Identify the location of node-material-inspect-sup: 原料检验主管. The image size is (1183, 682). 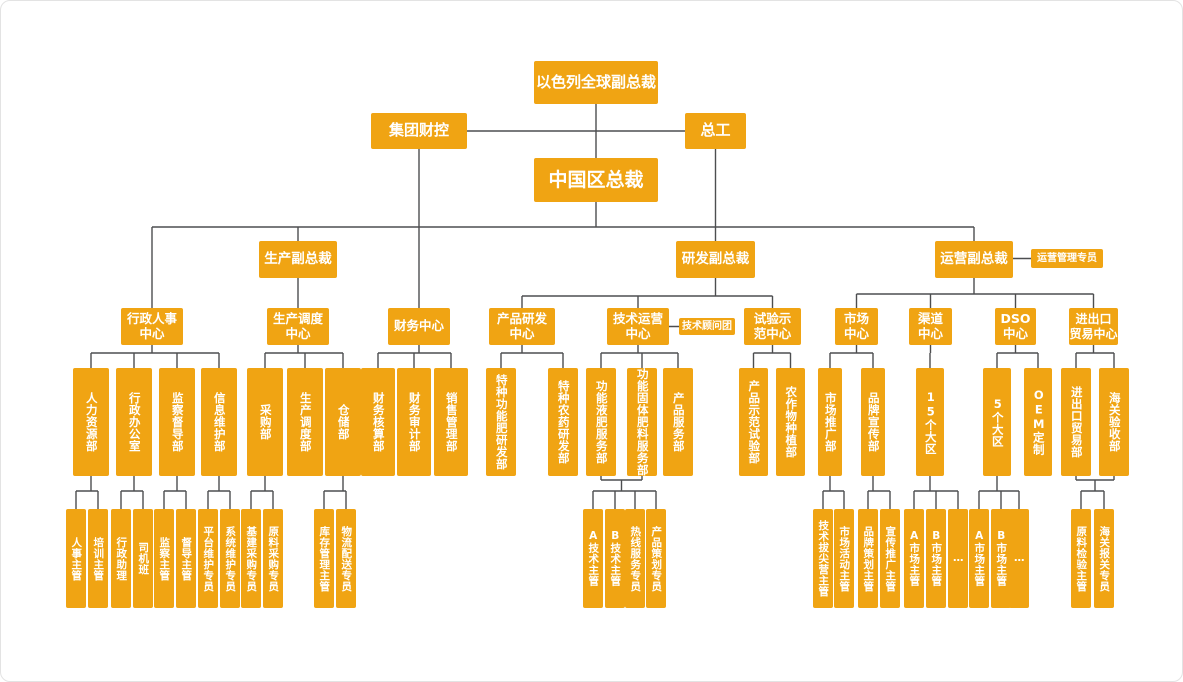
(1081, 558).